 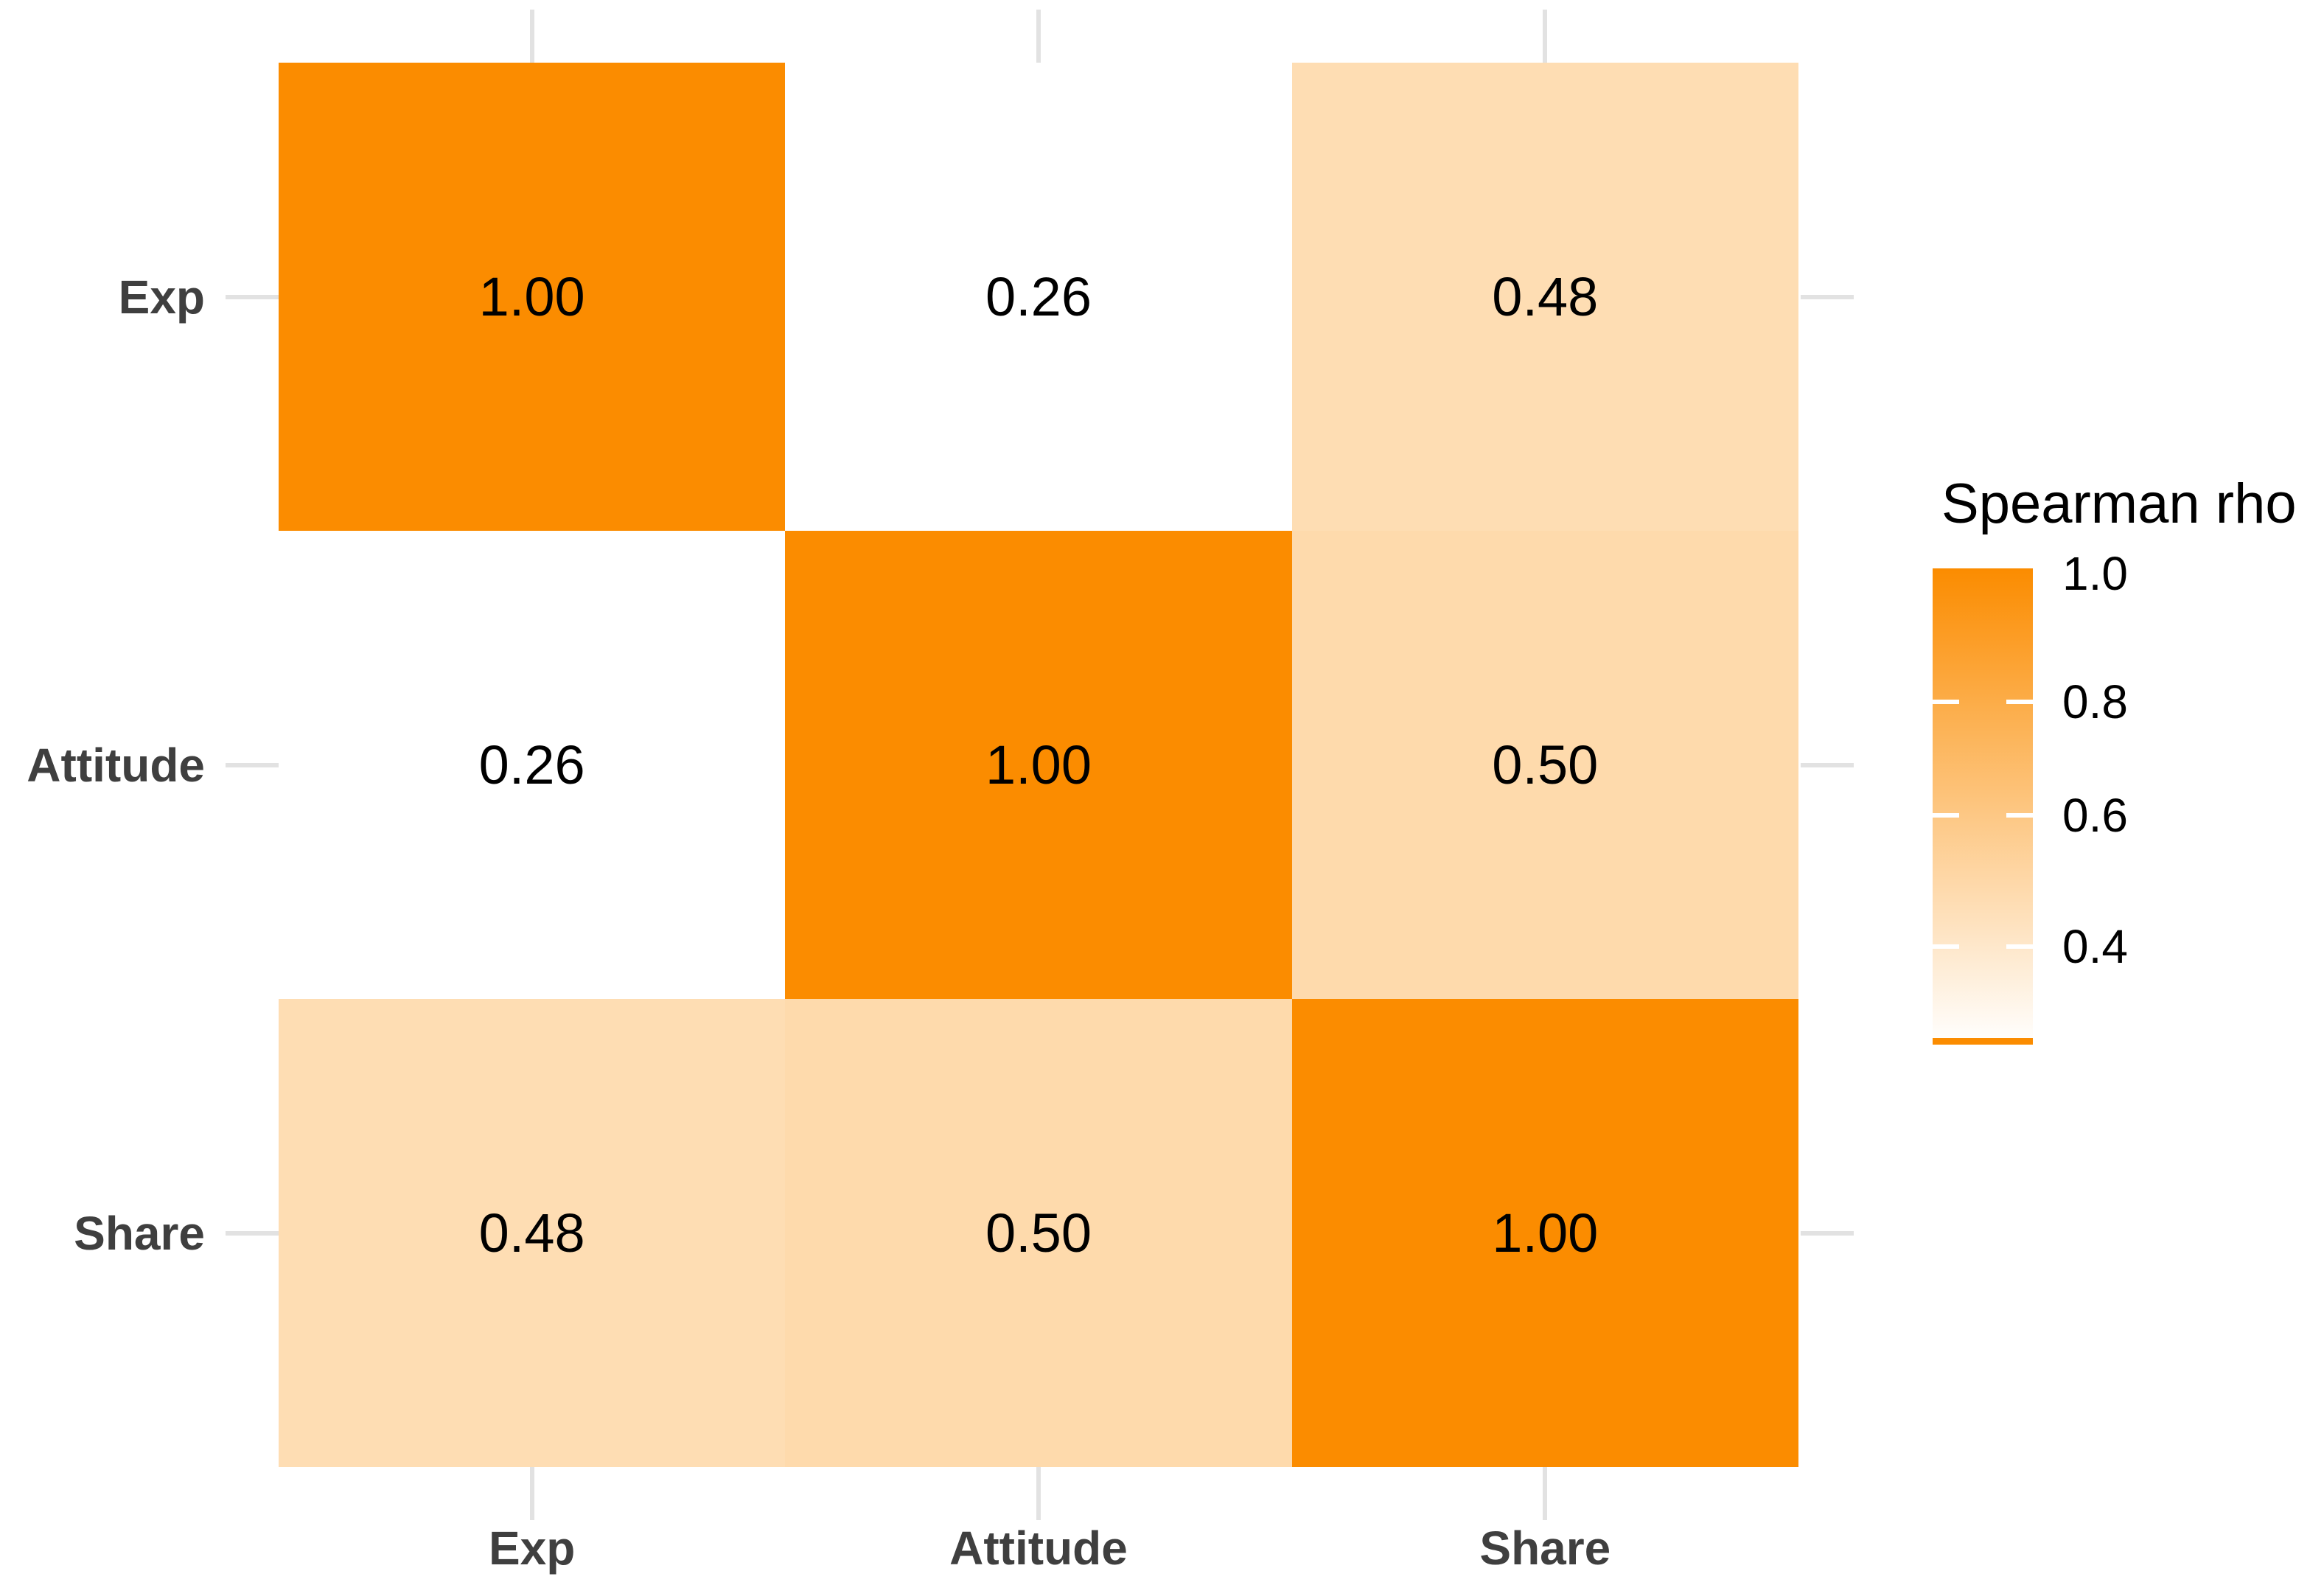 I want to click on y-axis-label-exp: Exp, so click(x=161, y=297).